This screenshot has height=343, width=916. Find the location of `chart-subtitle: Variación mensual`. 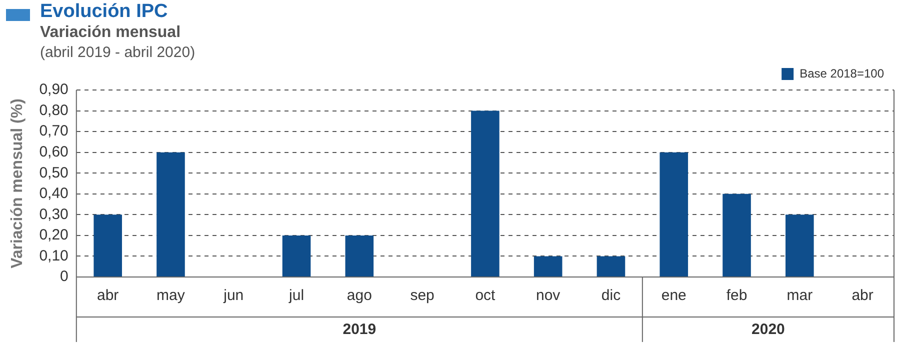

chart-subtitle: Variación mensual is located at coordinates (110, 33).